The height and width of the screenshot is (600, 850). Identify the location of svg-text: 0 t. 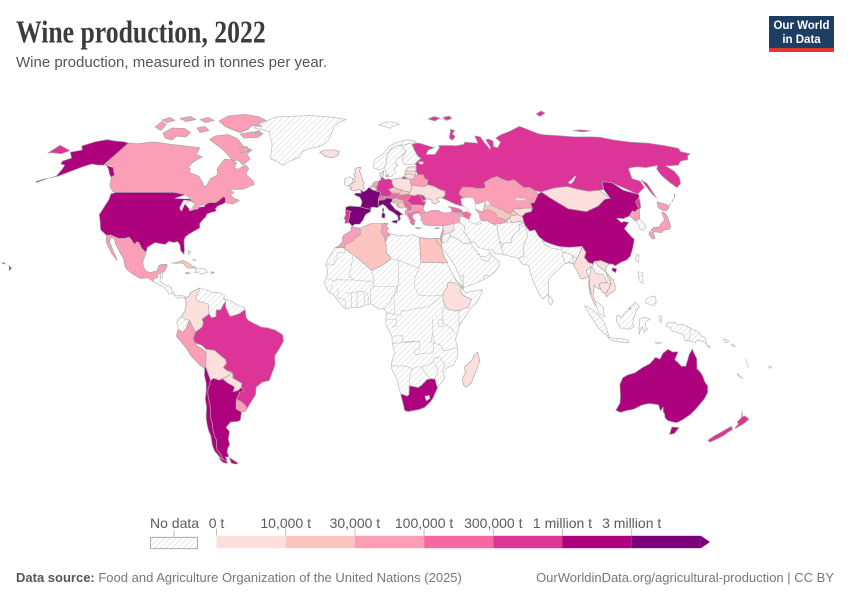
(217, 523).